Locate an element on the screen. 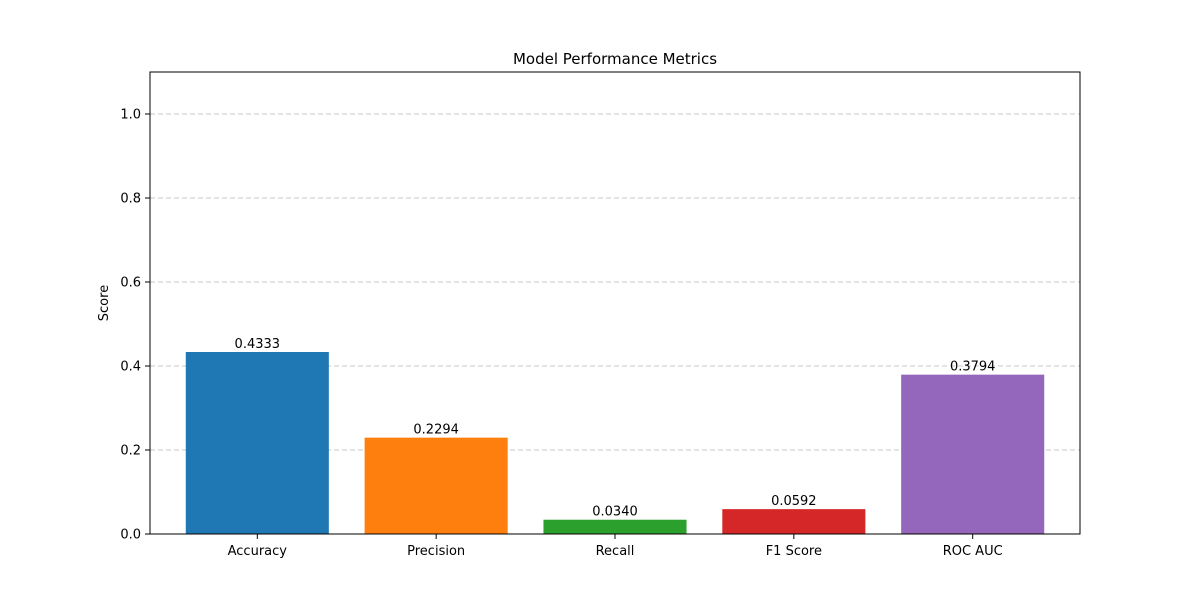 This screenshot has width=1200, height=600. bar-f1-score is located at coordinates (794, 521).